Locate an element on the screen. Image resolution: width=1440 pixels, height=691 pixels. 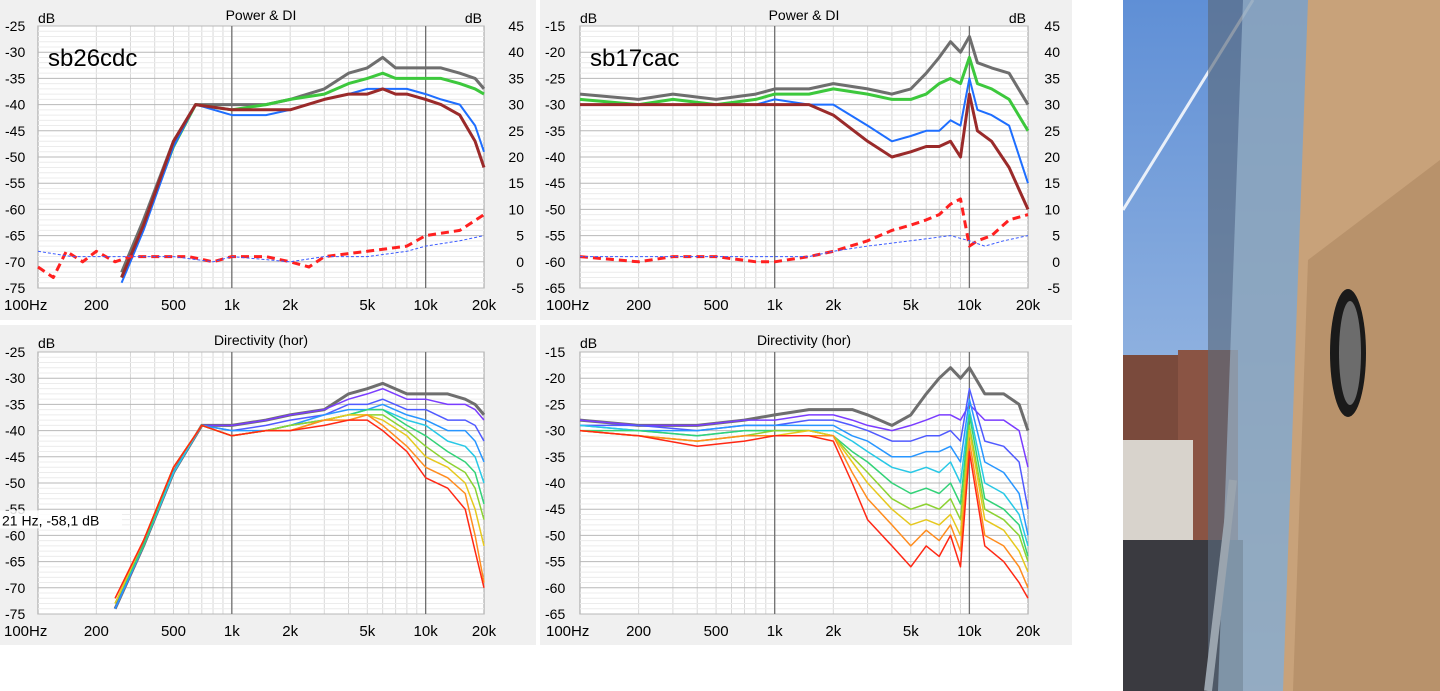
chart-title: Power & DI is located at coordinates (261, 15).